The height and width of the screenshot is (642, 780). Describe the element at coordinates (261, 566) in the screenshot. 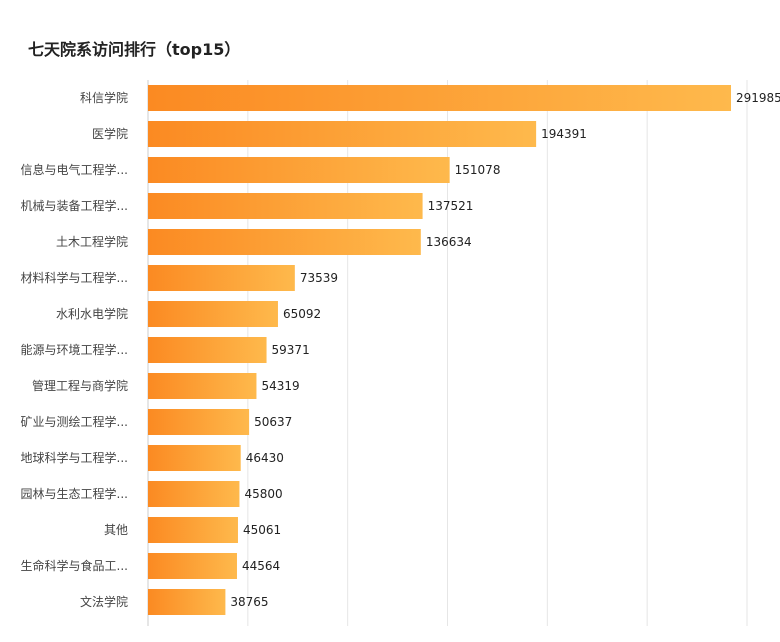

I see `value-label: 44564` at that location.